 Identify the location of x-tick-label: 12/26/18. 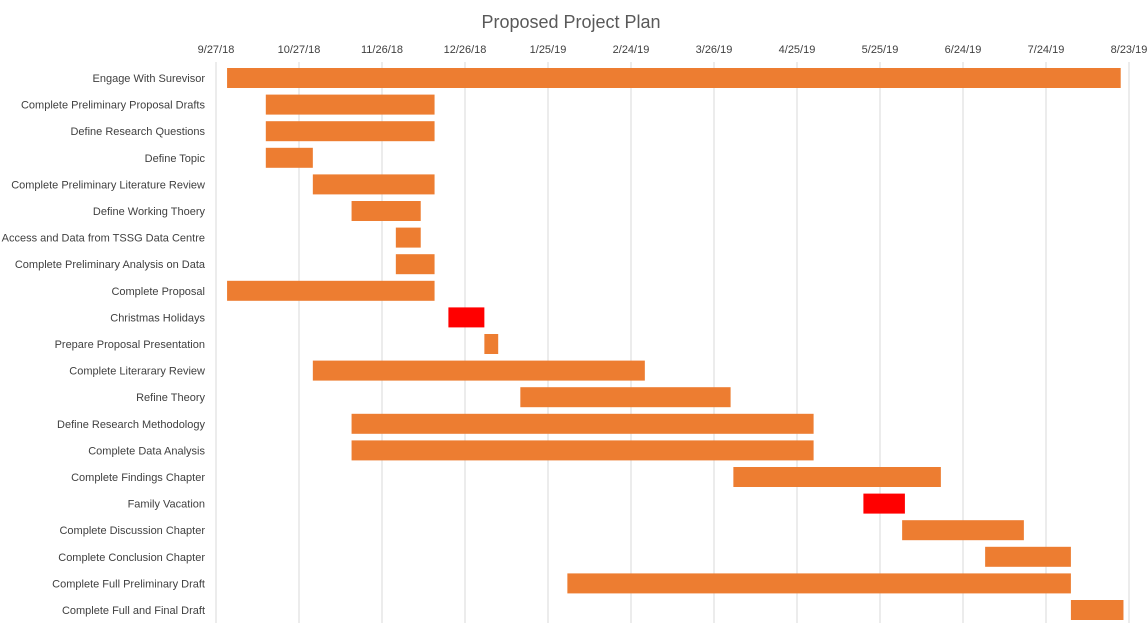
(465, 50).